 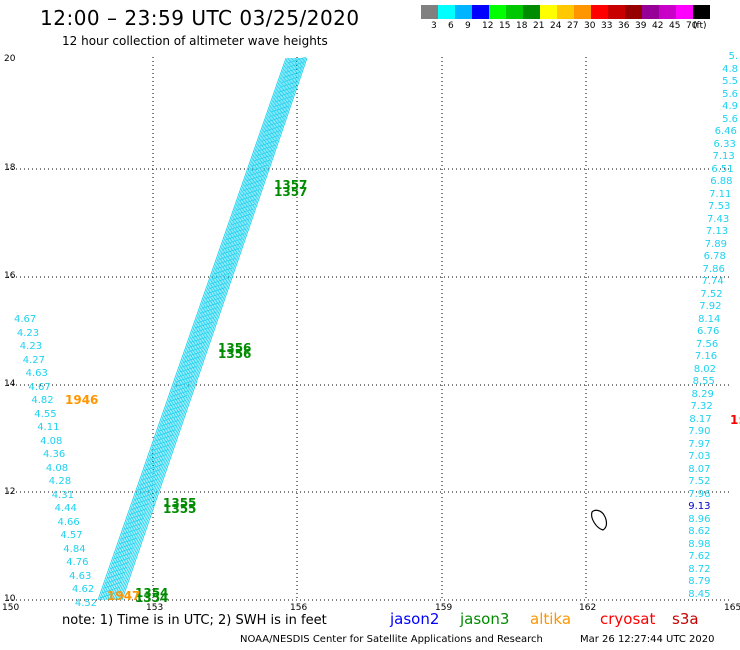 I want to click on swh-value: 4.57, so click(x=71, y=535).